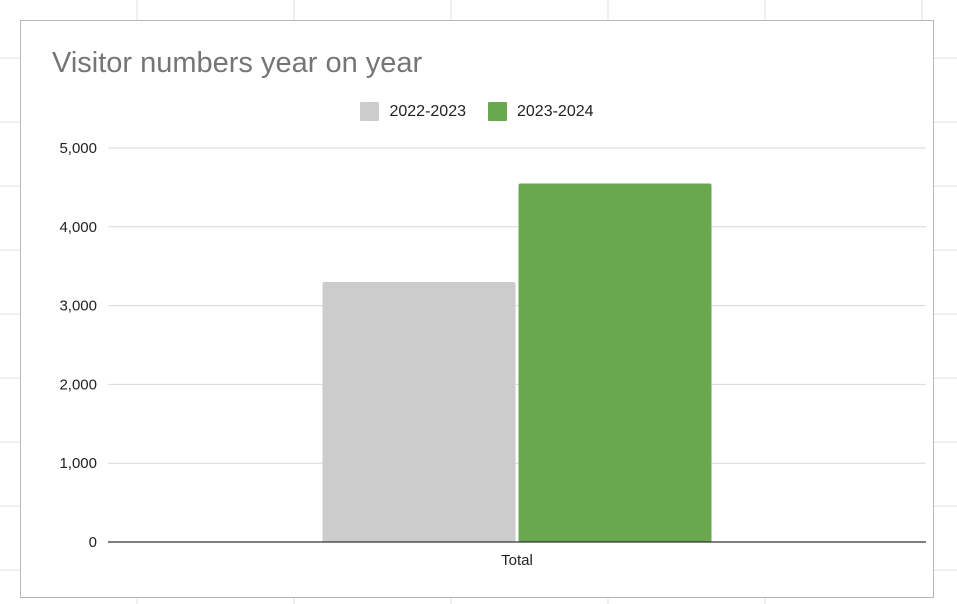 This screenshot has width=957, height=604. Describe the element at coordinates (477, 111) in the screenshot. I see `chart-legend: 2022-2023 2023-2024` at that location.